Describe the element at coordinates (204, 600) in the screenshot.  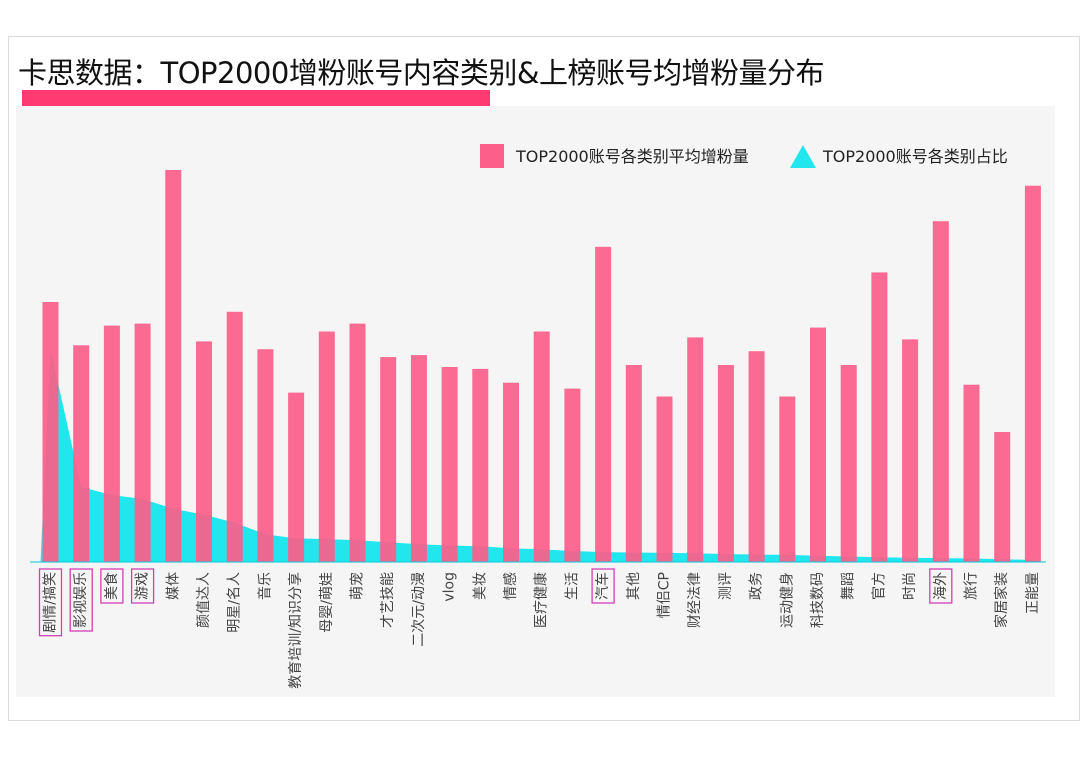
I see `x-tick-label: 颜值达人` at that location.